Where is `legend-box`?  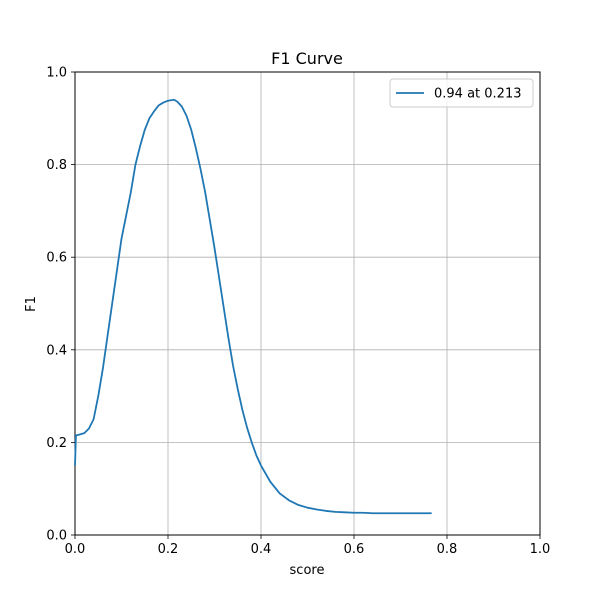
legend-box is located at coordinates (461, 93).